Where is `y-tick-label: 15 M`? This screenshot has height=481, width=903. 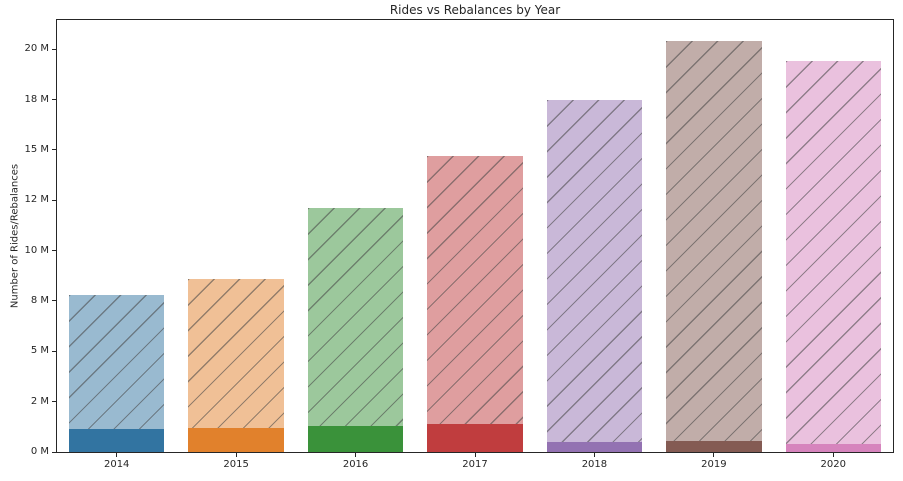 y-tick-label: 15 M is located at coordinates (36, 149).